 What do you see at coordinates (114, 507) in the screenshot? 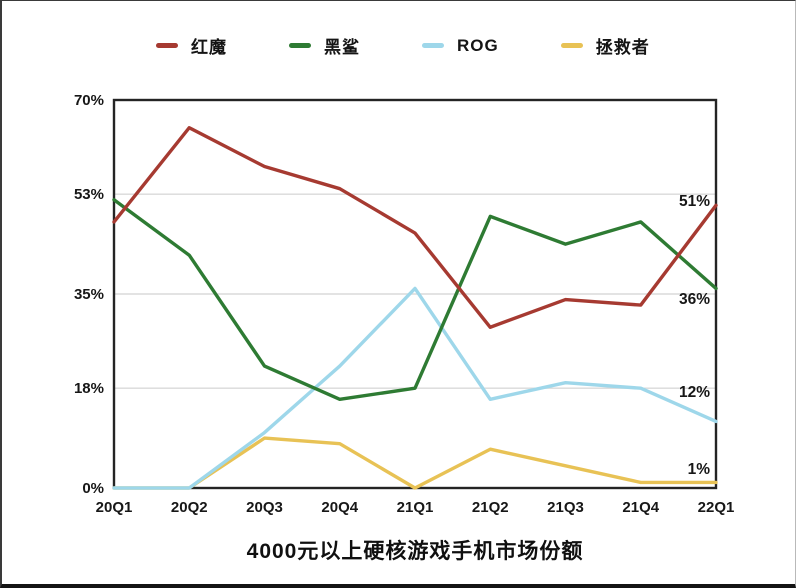
I see `x-axis-tick-label: 20Q1` at bounding box center [114, 507].